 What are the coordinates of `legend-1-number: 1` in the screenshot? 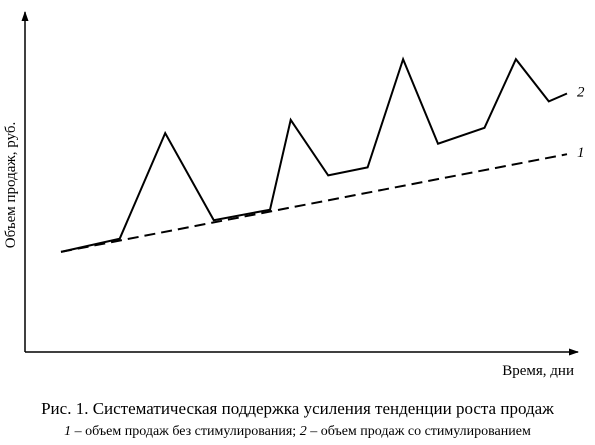 It's located at (68, 431).